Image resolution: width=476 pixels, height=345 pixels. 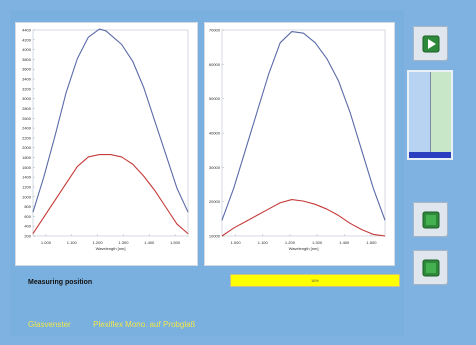 What do you see at coordinates (419, 115) in the screenshot?
I see `level-indicator-blue` at bounding box center [419, 115].